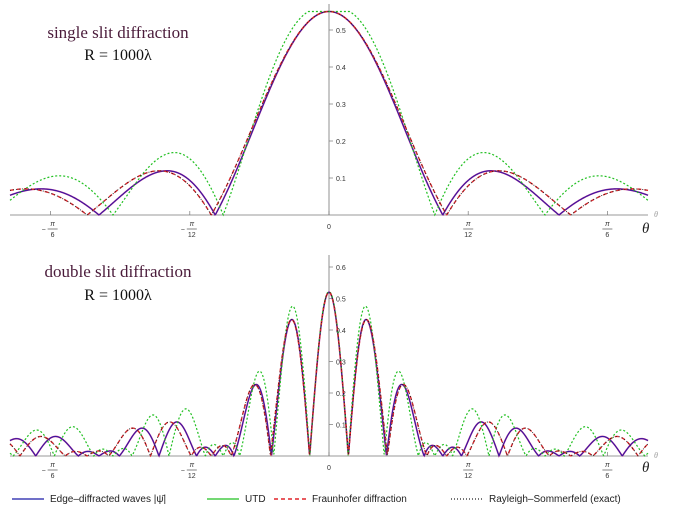  What do you see at coordinates (359, 499) in the screenshot?
I see `legend-label: Fraunhofer diffraction` at bounding box center [359, 499].